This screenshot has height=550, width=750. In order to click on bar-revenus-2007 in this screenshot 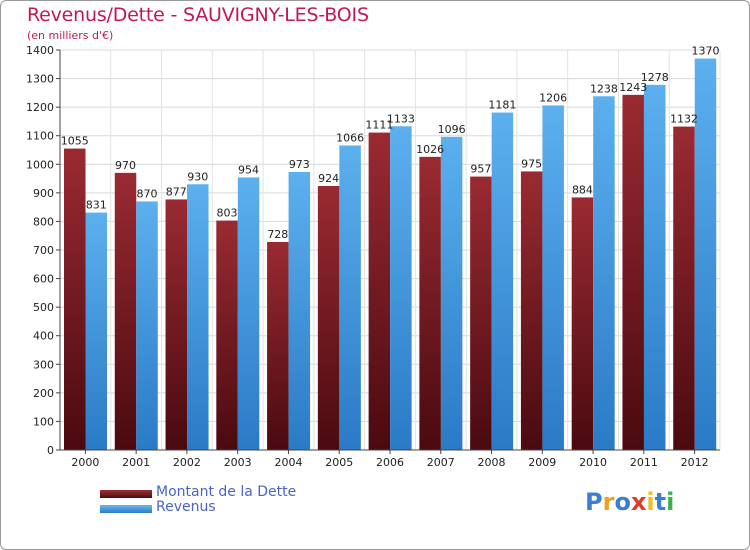, I will do `click(451, 293)`.